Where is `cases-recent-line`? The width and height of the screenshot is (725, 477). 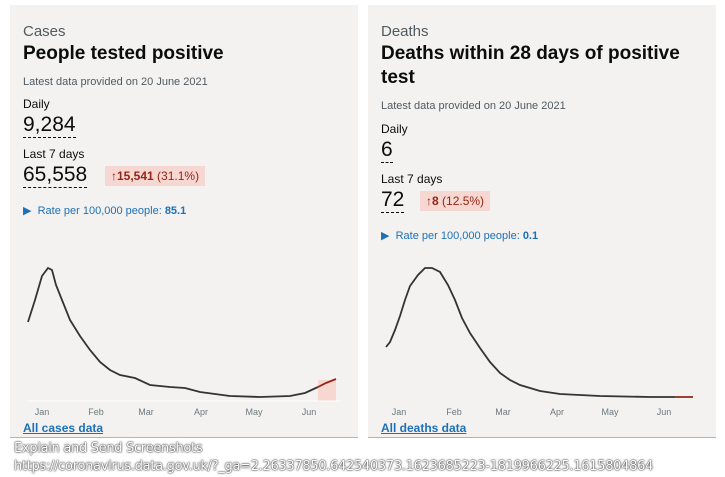
cases-recent-line is located at coordinates (327, 383).